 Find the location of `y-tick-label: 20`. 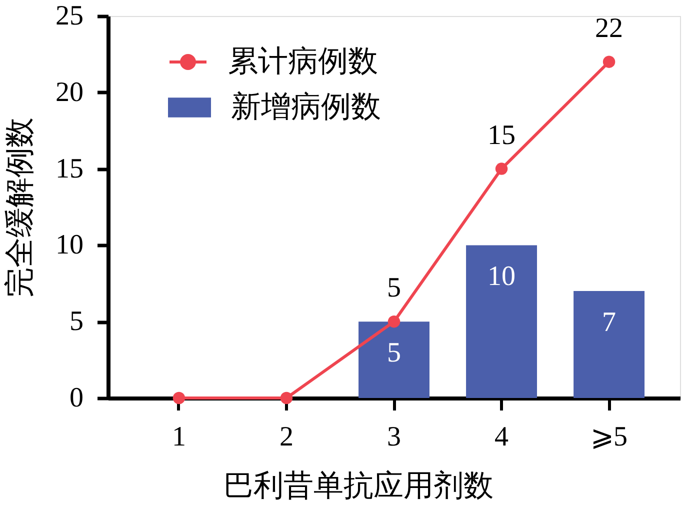

y-tick-label: 20 is located at coordinates (70, 92).